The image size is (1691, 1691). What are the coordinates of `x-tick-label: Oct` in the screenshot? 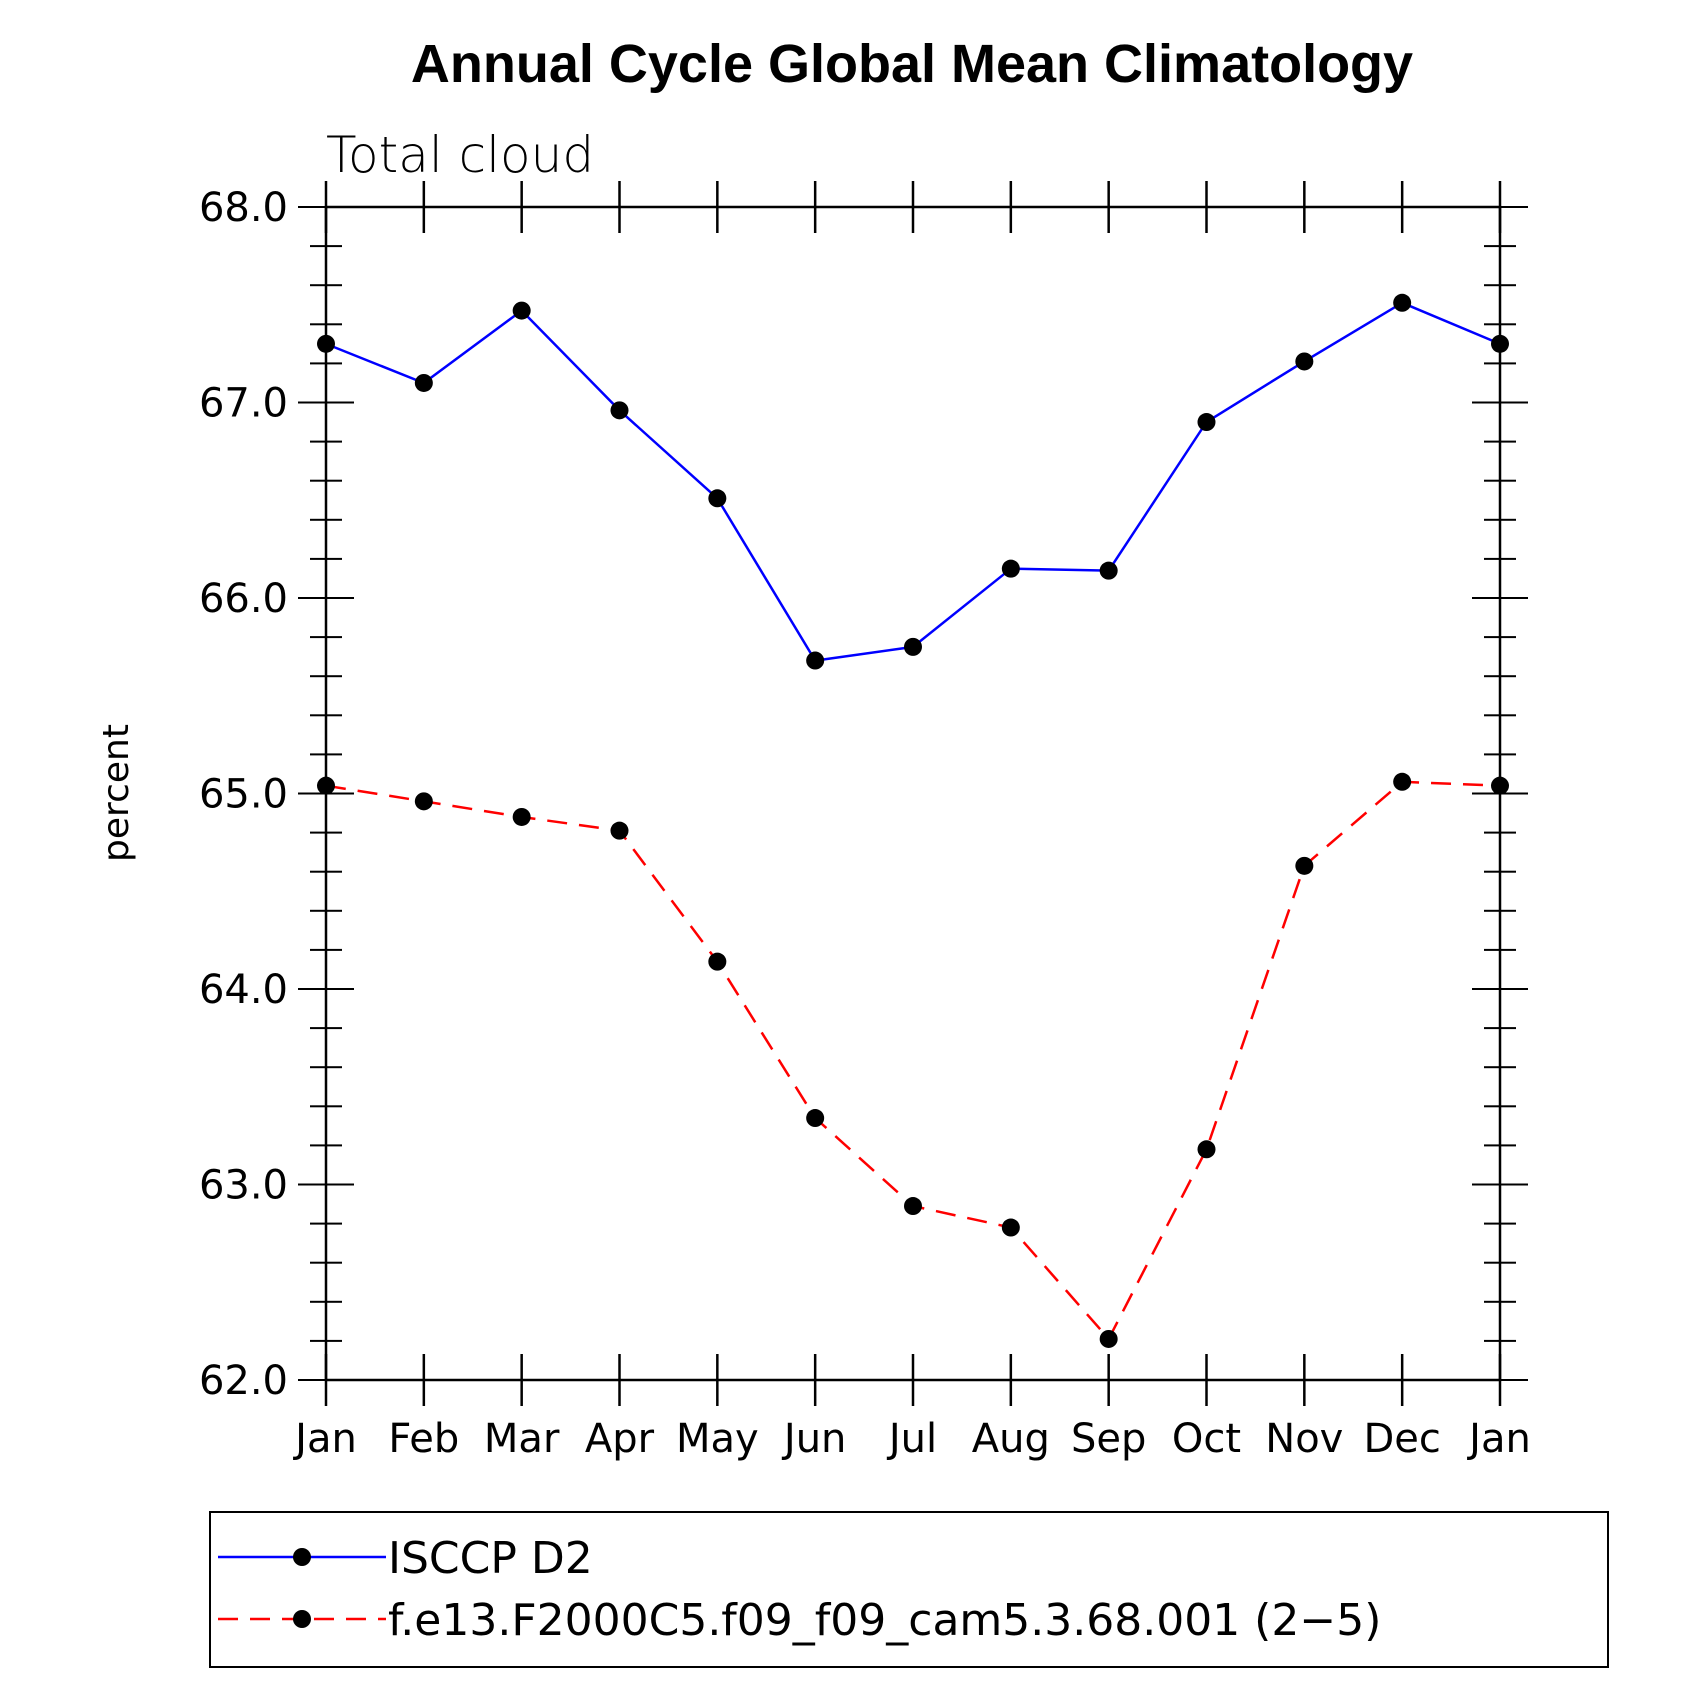 It's located at (1206, 1439).